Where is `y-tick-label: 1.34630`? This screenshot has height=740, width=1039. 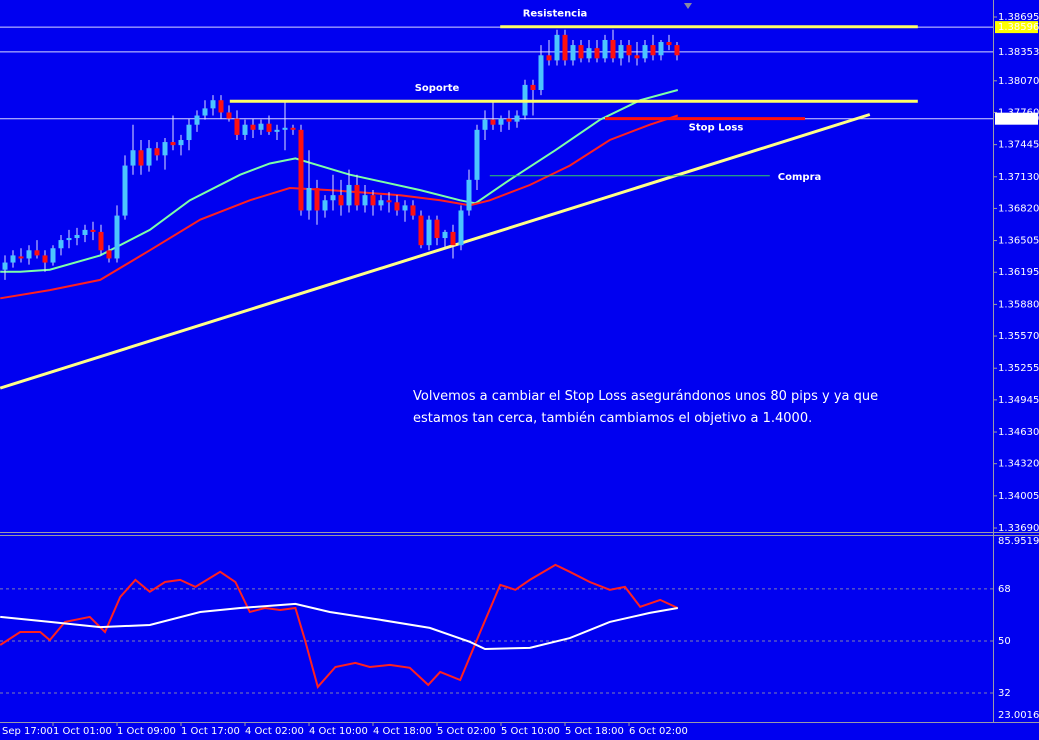
y-tick-label: 1.34630 is located at coordinates (1018, 432).